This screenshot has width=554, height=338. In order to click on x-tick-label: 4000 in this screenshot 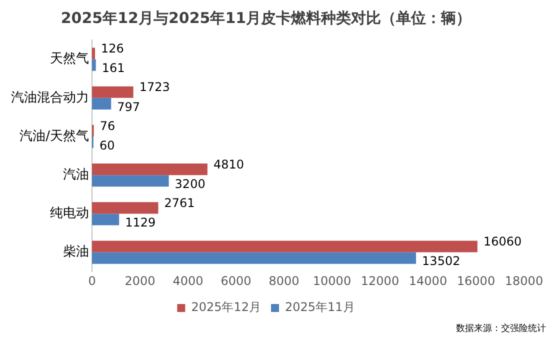, I will do `click(188, 281)`.